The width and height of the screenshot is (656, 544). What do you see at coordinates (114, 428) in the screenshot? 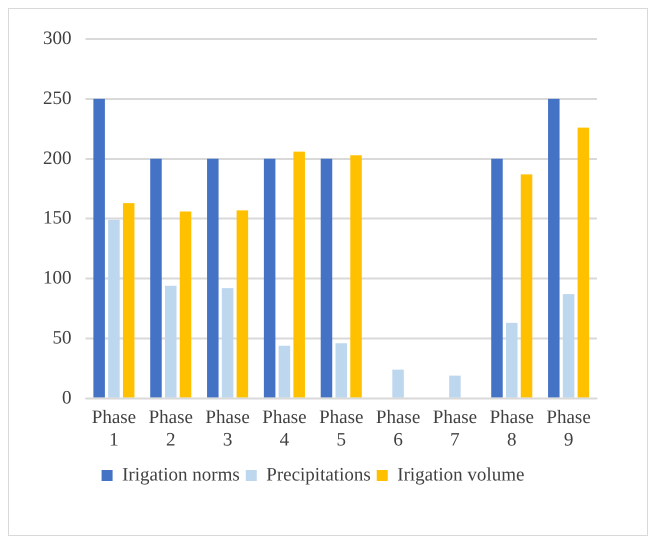
I see `x-tick-label: Phase 1` at bounding box center [114, 428].